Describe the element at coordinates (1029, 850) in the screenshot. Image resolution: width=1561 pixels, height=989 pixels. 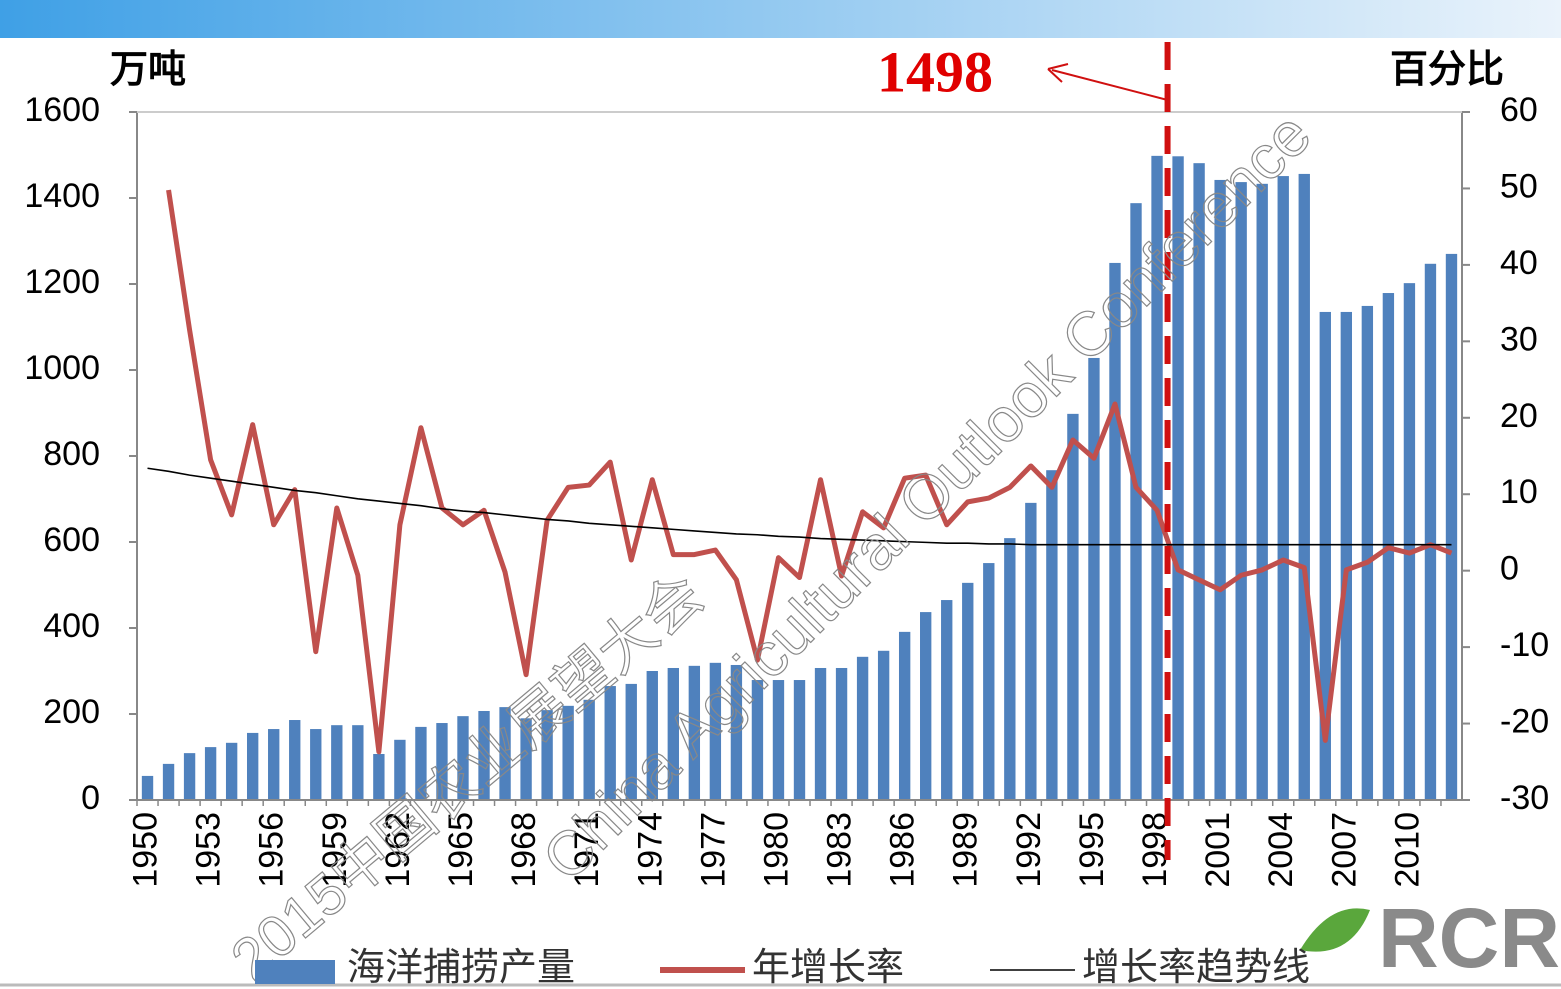
I see `x-tick-label: 1992` at that location.